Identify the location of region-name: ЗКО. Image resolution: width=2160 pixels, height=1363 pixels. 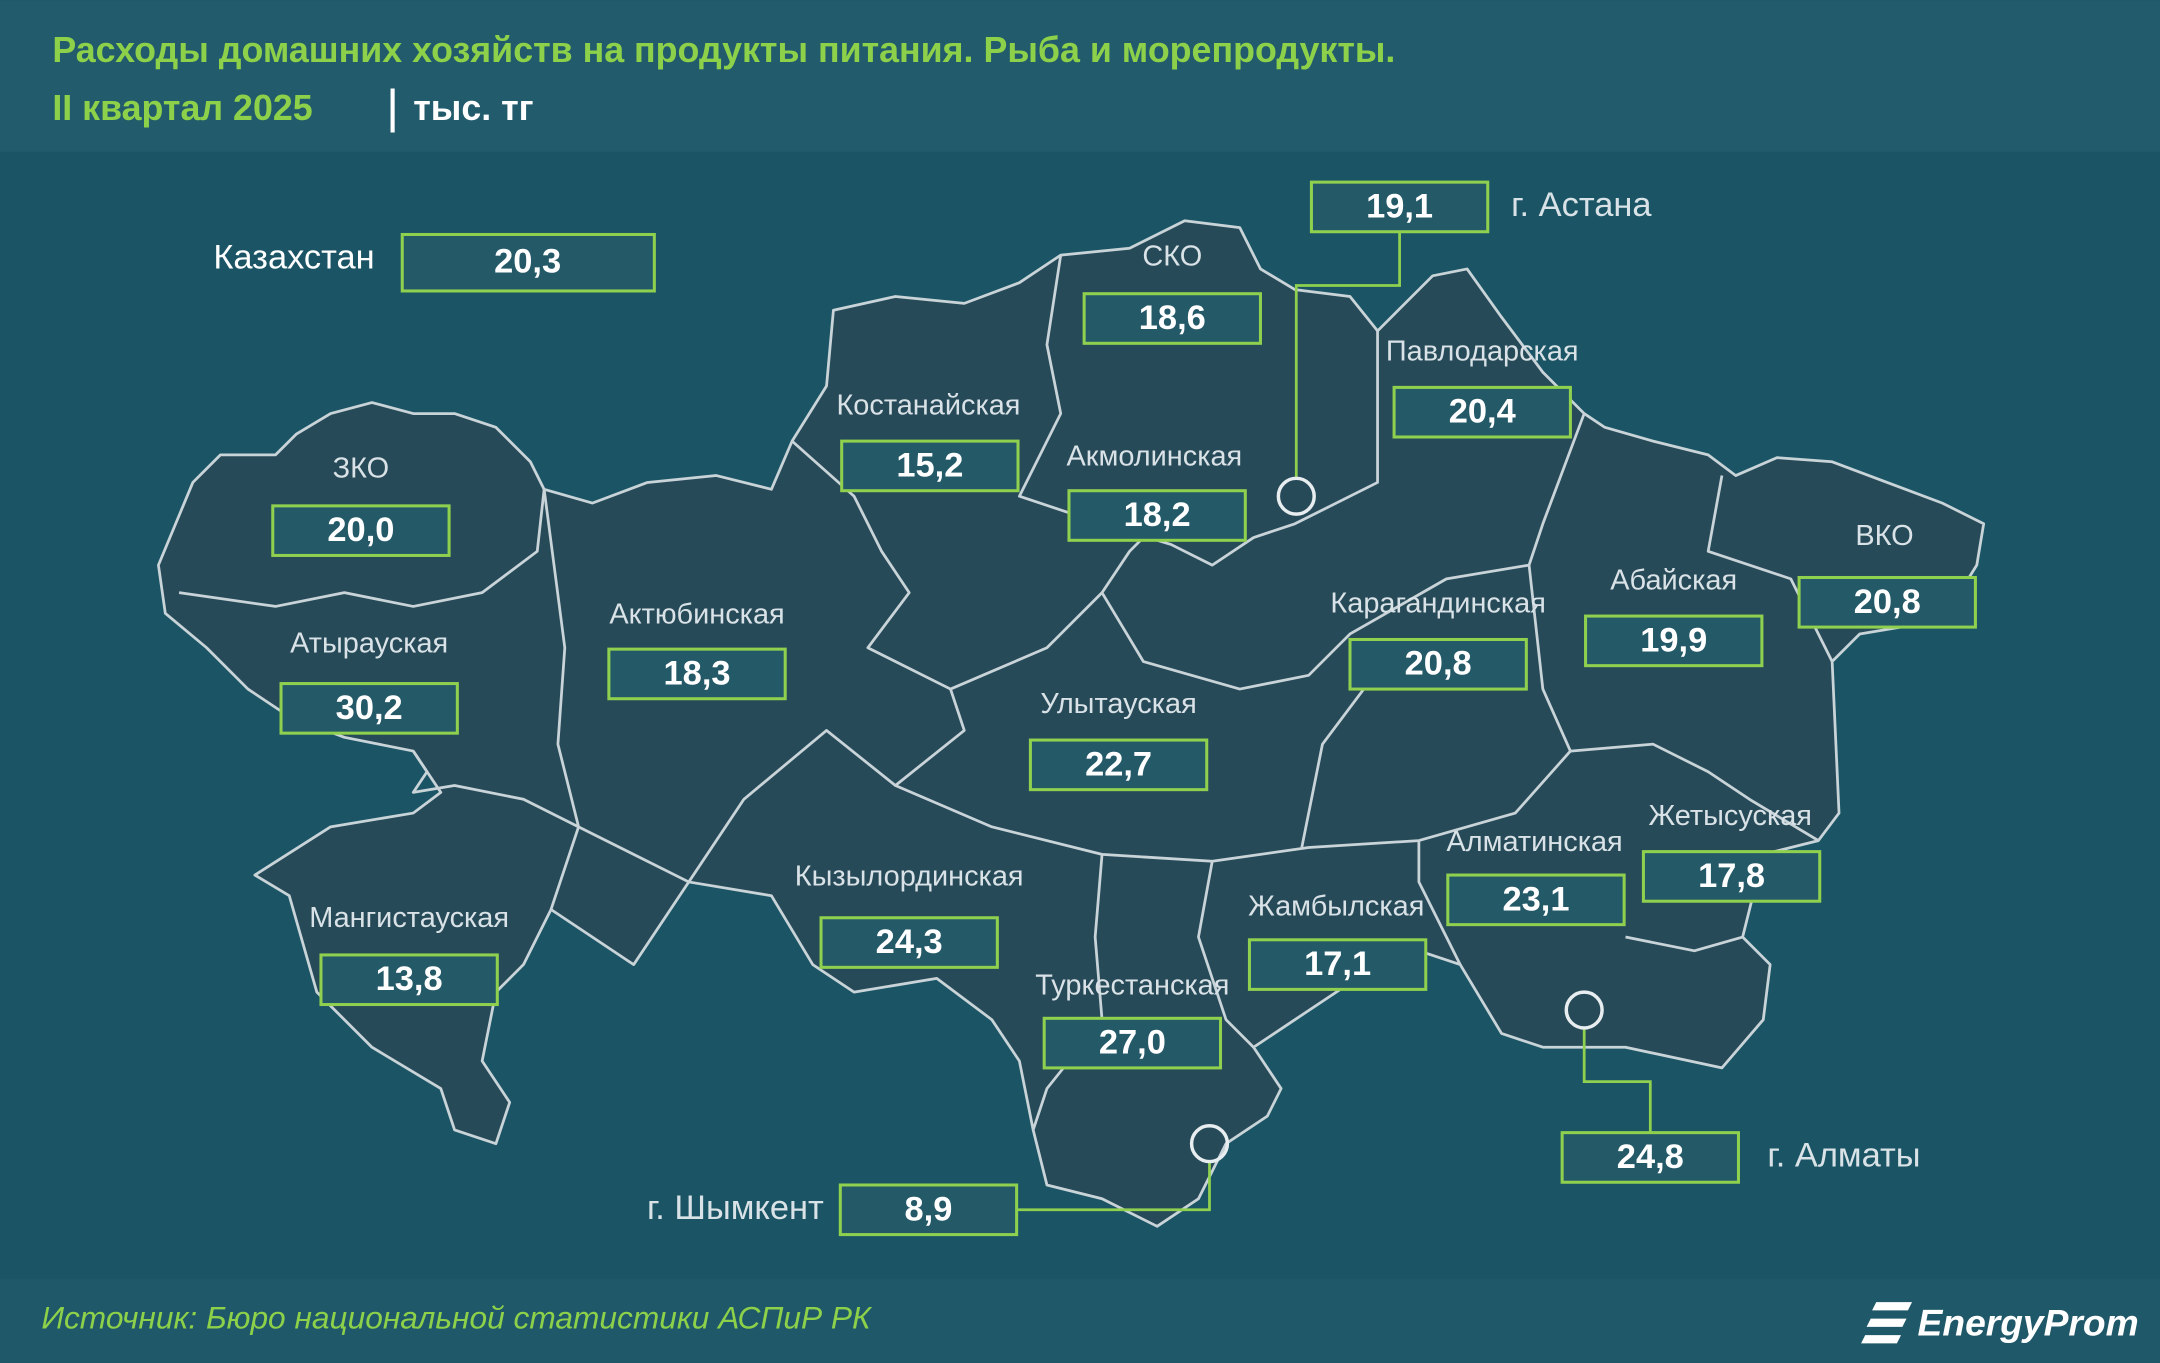
(361, 469).